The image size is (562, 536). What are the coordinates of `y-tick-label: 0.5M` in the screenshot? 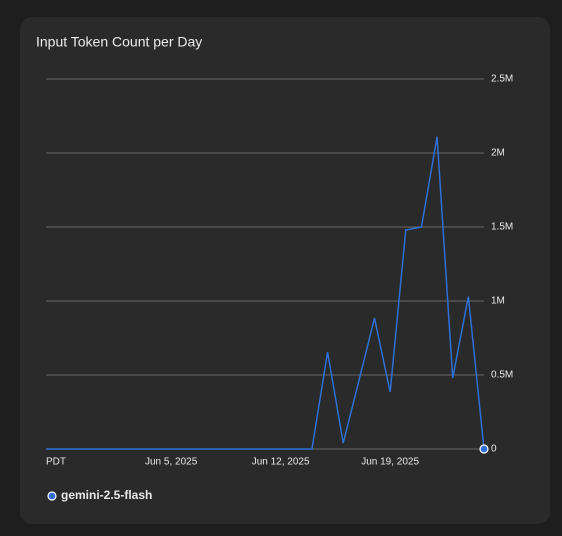 It's located at (502, 375).